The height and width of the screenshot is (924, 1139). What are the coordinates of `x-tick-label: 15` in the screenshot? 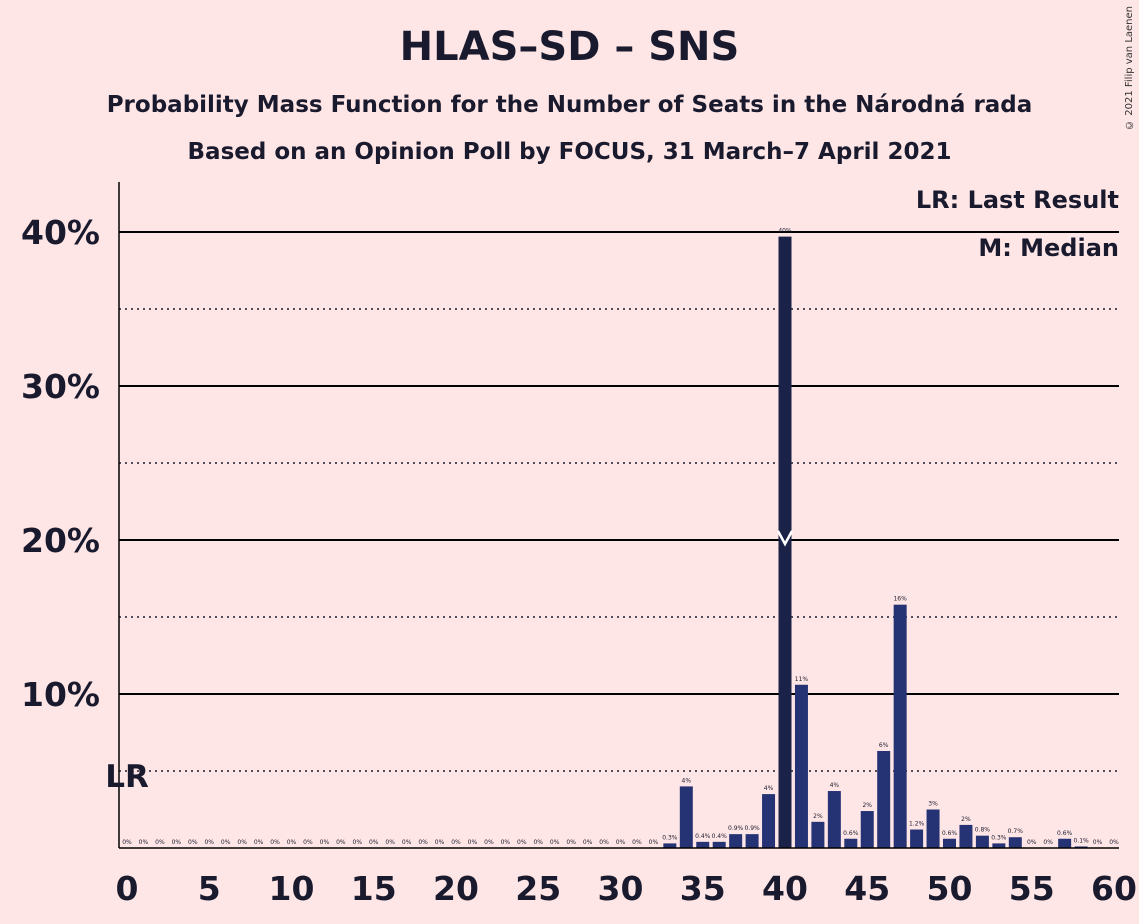 It's located at (374, 888).